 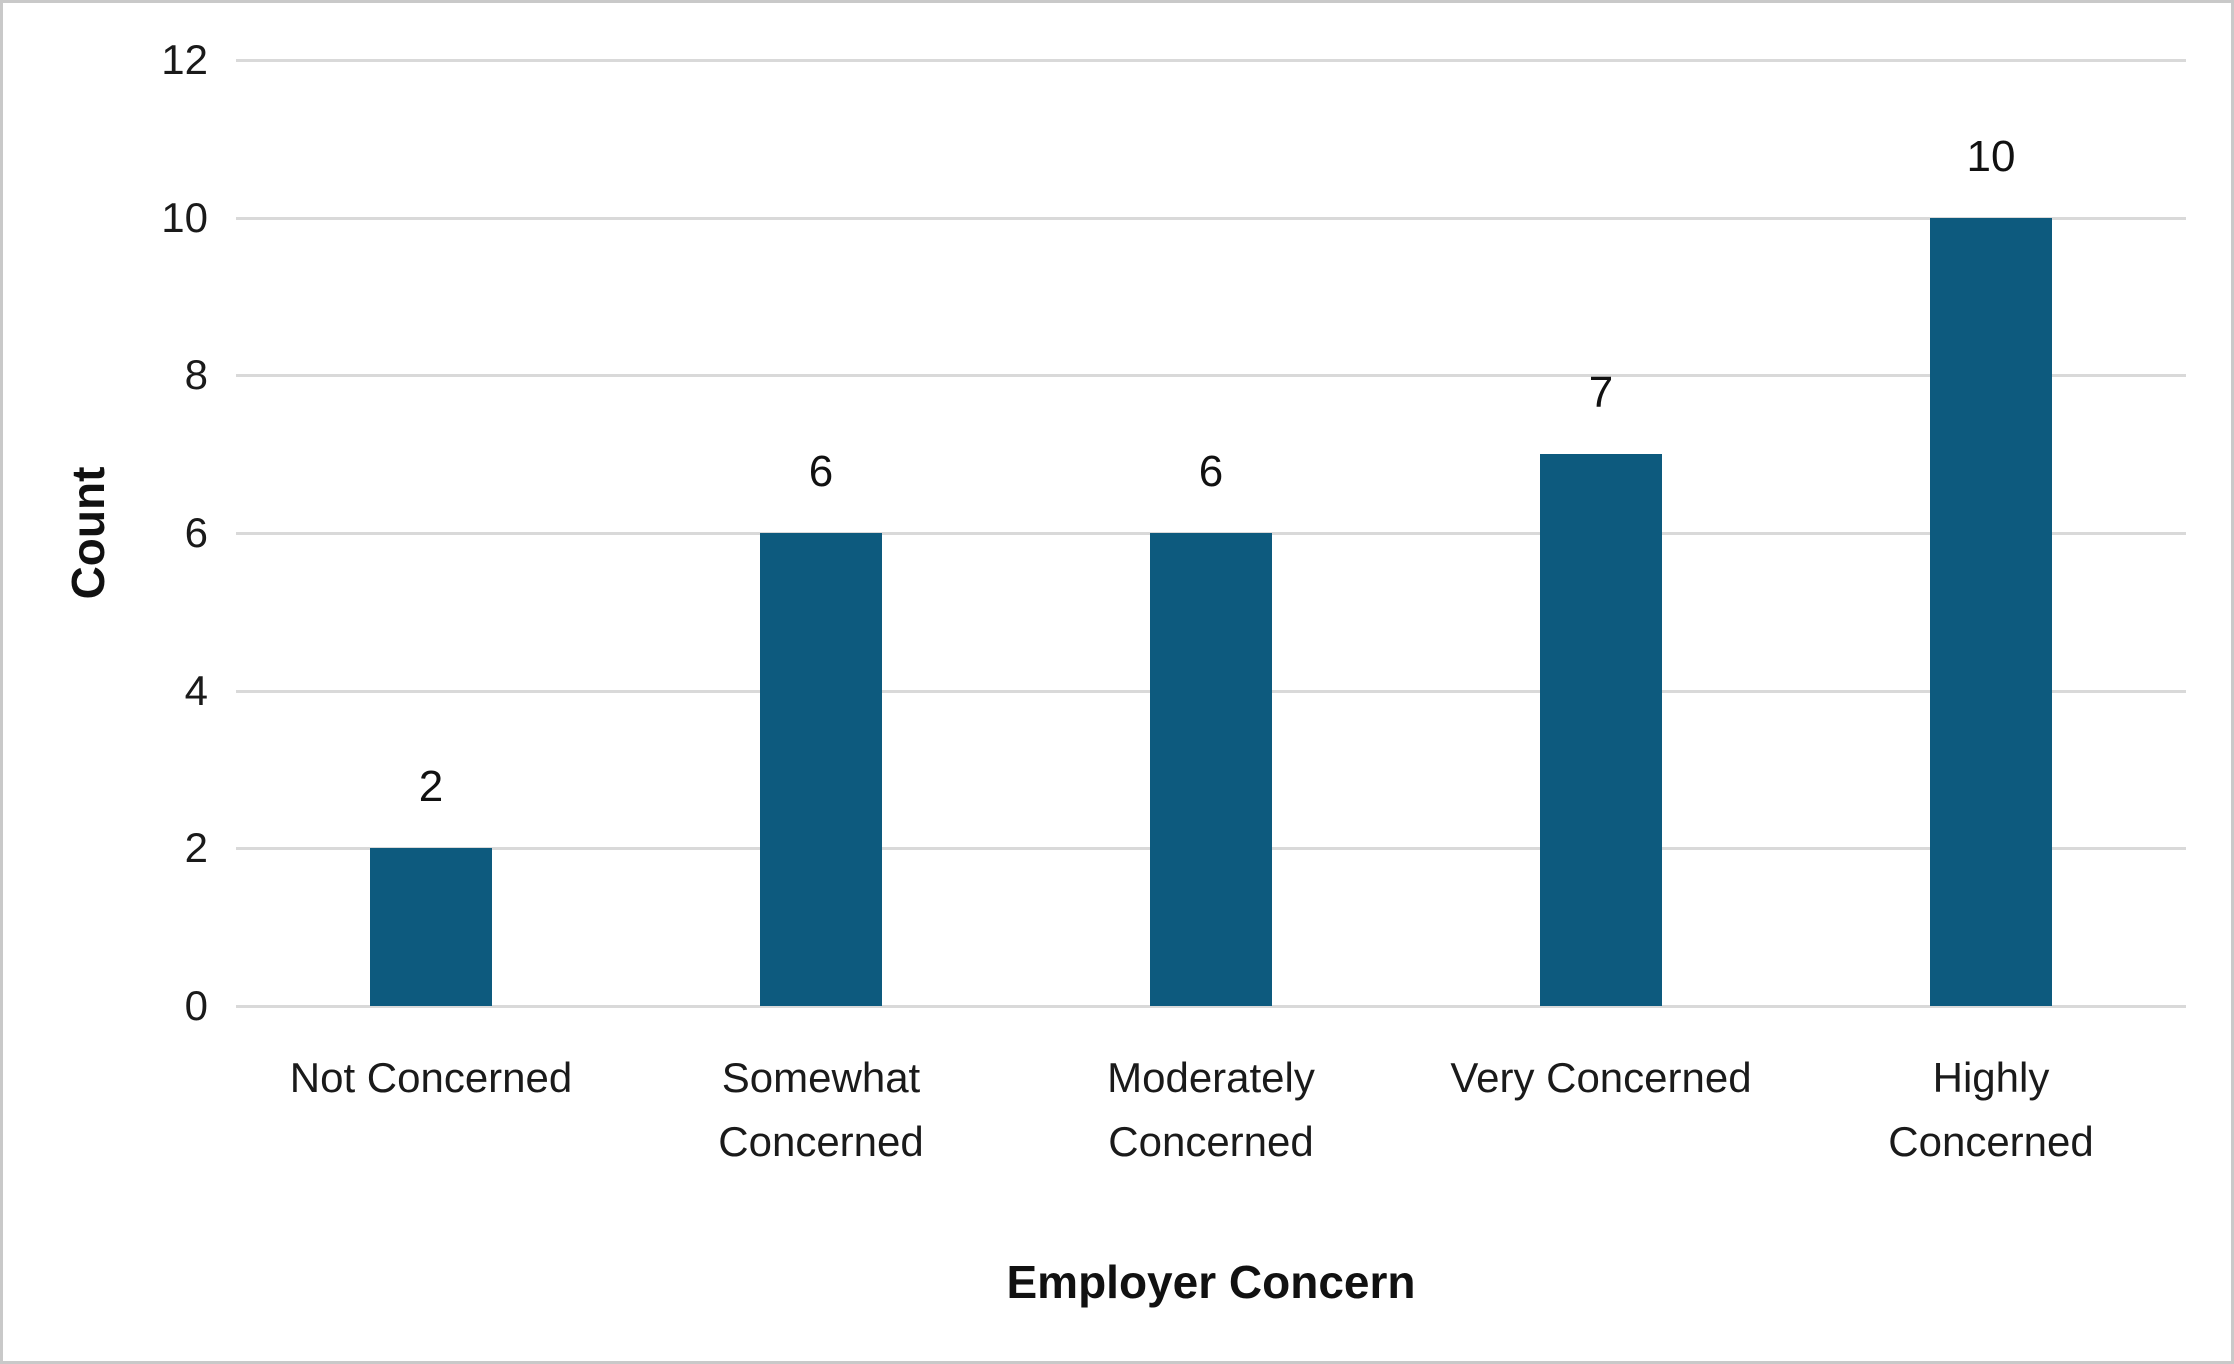 I want to click on x-category-label: Very Concerned, so click(x=1601, y=1077).